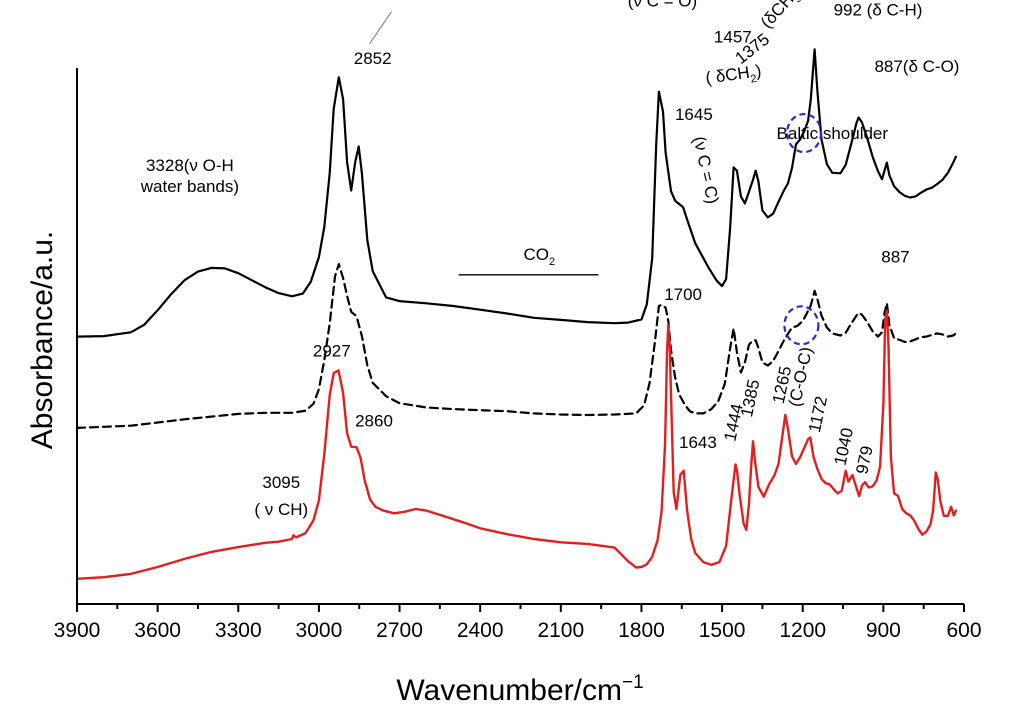 This screenshot has height=726, width=1016. Describe the element at coordinates (733, 76) in the screenshot. I see `annotation-a_dch2: ( δCH2)` at that location.